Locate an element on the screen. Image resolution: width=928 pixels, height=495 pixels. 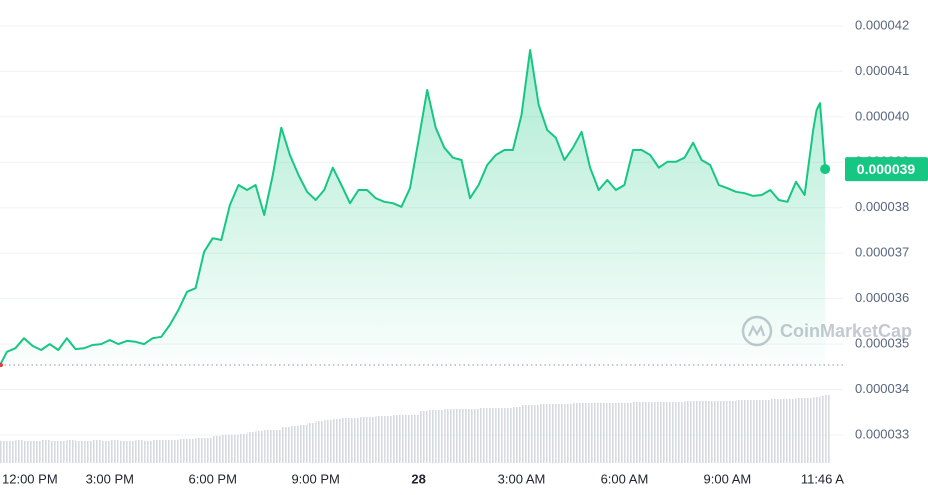
y-tick-label: 0.000040 is located at coordinates (882, 115).